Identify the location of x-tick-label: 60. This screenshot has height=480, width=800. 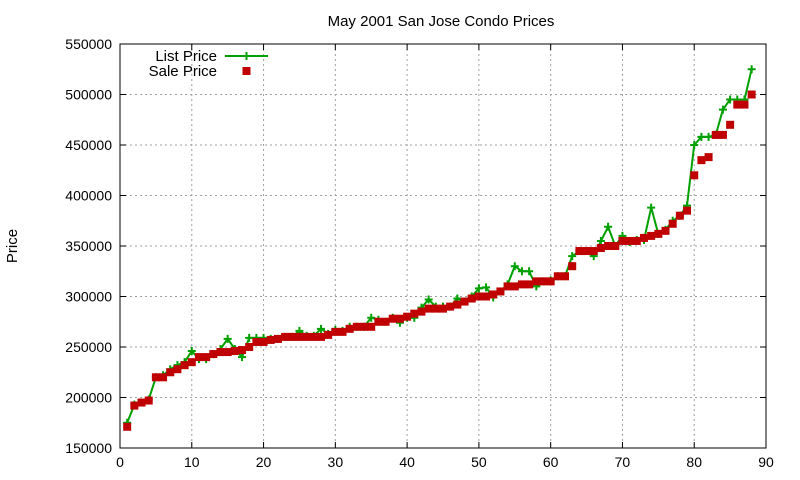
(551, 462).